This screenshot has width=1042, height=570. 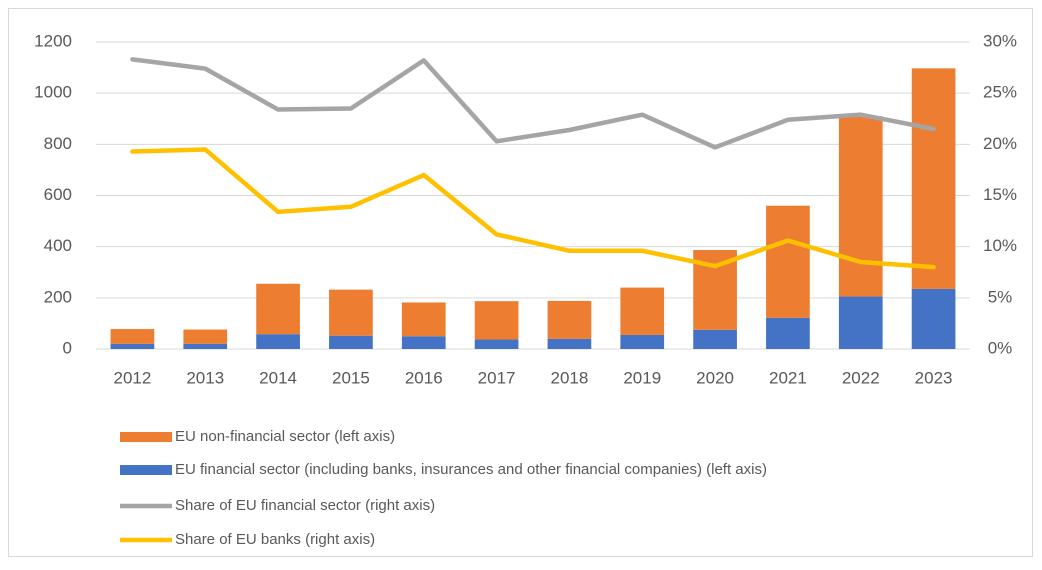 I want to click on x-tick-label: 2013, so click(x=205, y=377).